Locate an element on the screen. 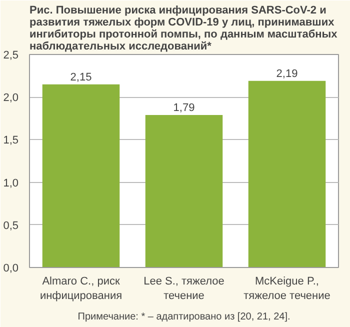 The width and height of the screenshot is (350, 327). data-label: 2,19 is located at coordinates (287, 74).